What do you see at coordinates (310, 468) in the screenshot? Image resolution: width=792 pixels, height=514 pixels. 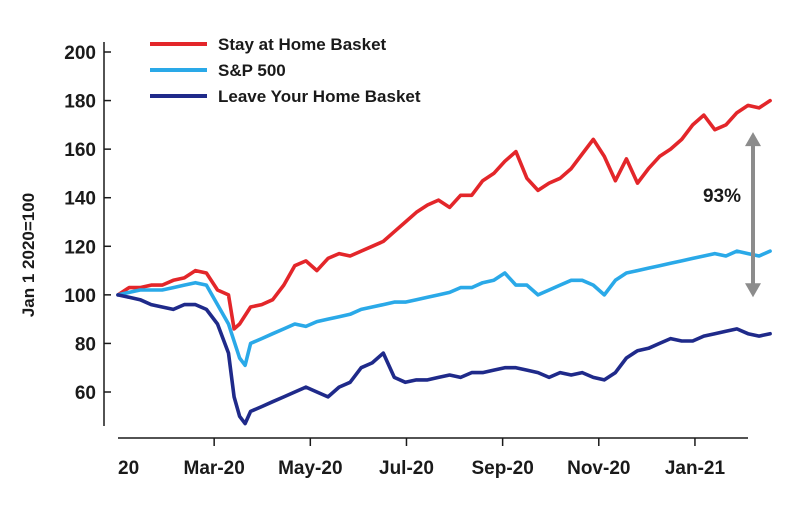 I see `x-tick-label: May-20` at bounding box center [310, 468].